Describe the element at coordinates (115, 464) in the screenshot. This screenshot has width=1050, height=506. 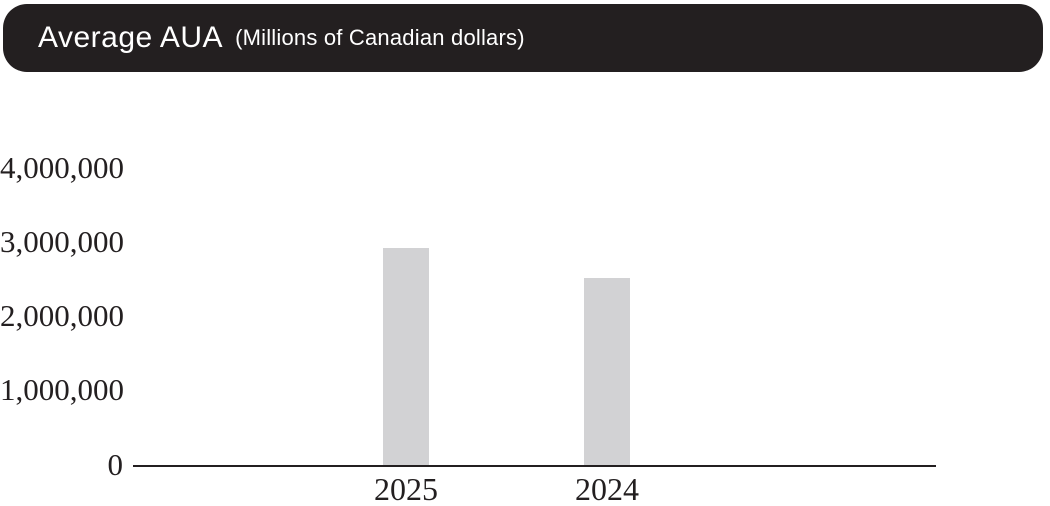
I see `y-tick-label-0: 0` at that location.